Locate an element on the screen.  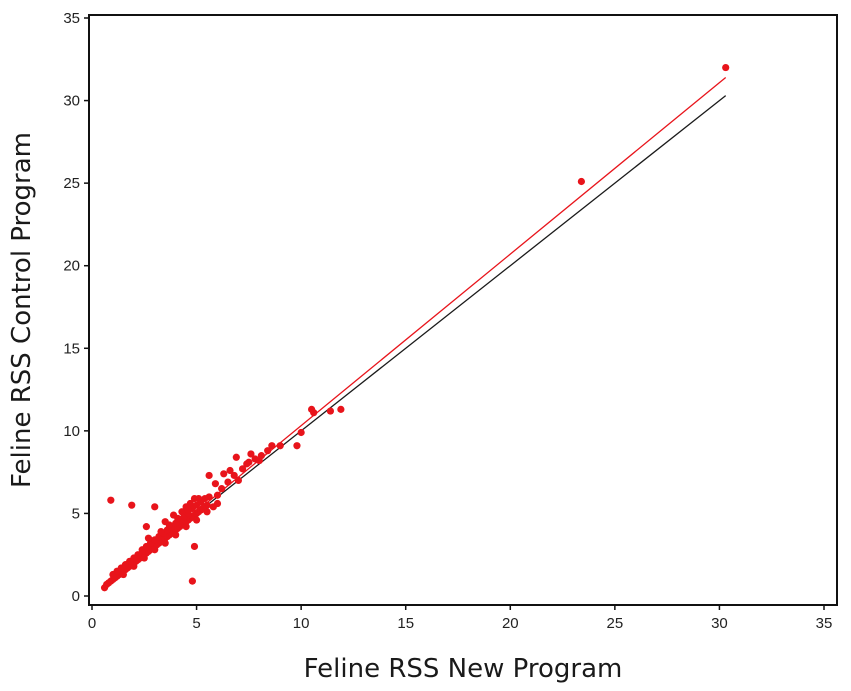
y-tick-label: 5 is located at coordinates (76, 513).